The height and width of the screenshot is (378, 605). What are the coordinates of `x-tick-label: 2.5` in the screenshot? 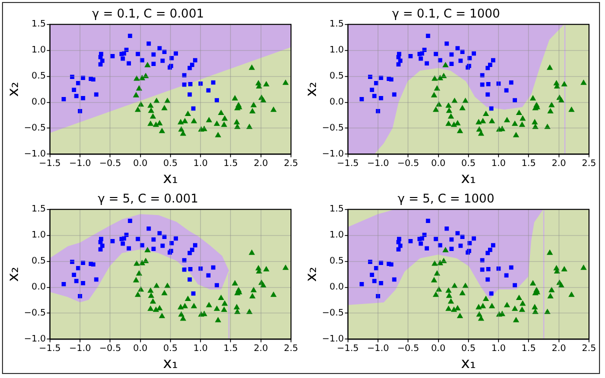 It's located at (291, 163).